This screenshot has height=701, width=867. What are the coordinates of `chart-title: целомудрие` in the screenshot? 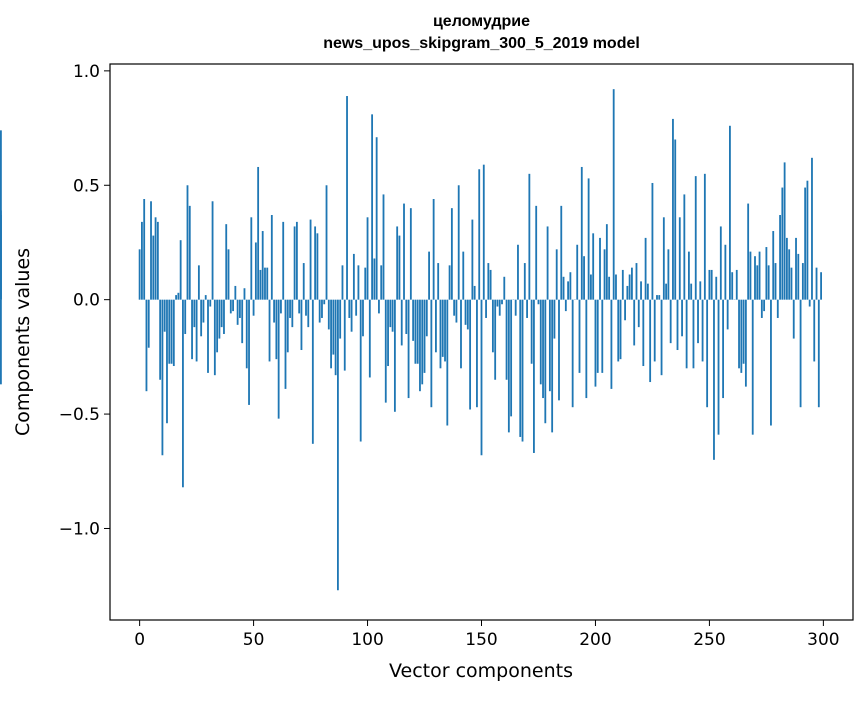 It's located at (481, 22).